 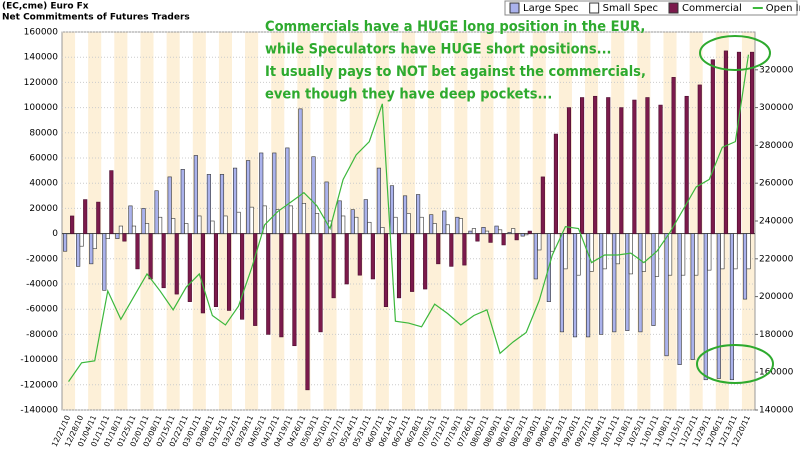 I want to click on y2-tick-label: 240000, so click(x=776, y=222).